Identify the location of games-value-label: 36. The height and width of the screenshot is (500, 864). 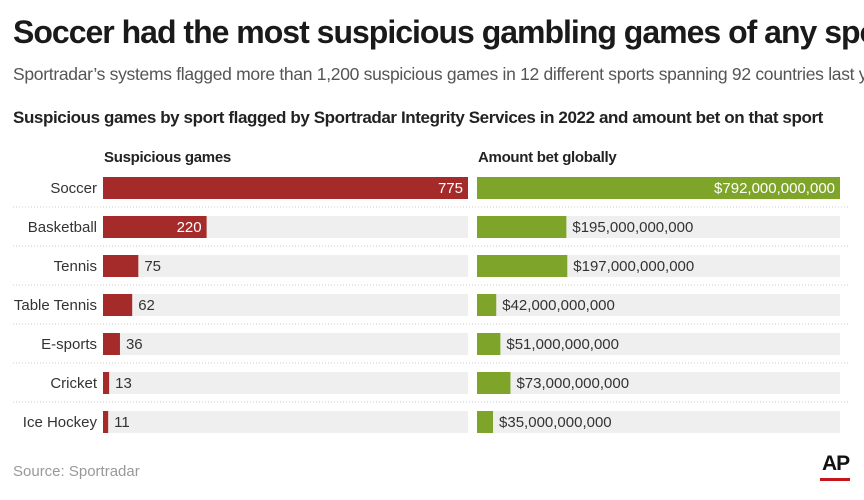
(134, 344).